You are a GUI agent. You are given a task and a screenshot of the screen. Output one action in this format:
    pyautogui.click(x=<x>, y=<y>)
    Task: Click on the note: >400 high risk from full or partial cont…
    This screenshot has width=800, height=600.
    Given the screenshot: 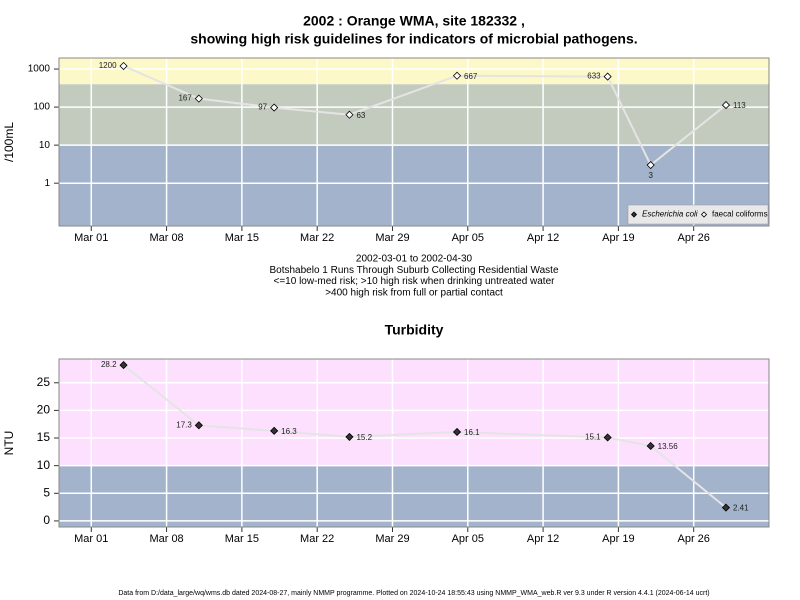 What is the action you would take?
    pyautogui.click(x=414, y=293)
    